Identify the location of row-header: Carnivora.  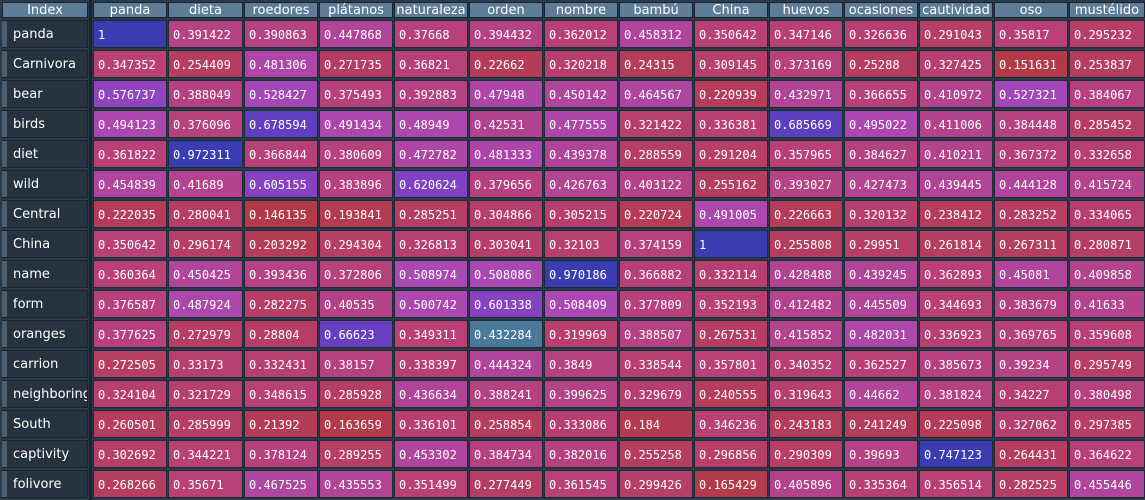
(45, 64).